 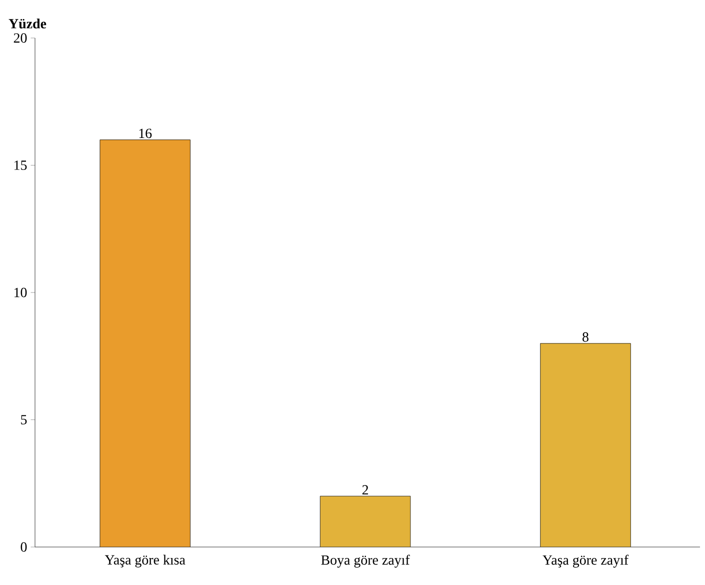 I want to click on y-tick-label: 20, so click(x=20, y=38).